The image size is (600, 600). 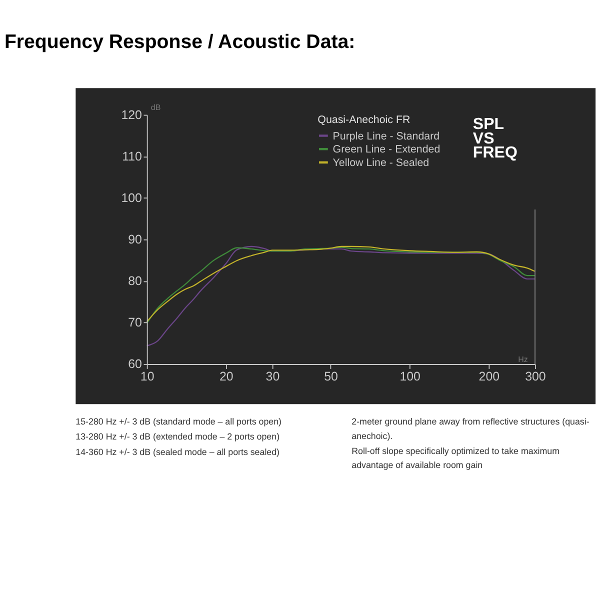 What do you see at coordinates (227, 377) in the screenshot?
I see `x-tick-label: 20` at bounding box center [227, 377].